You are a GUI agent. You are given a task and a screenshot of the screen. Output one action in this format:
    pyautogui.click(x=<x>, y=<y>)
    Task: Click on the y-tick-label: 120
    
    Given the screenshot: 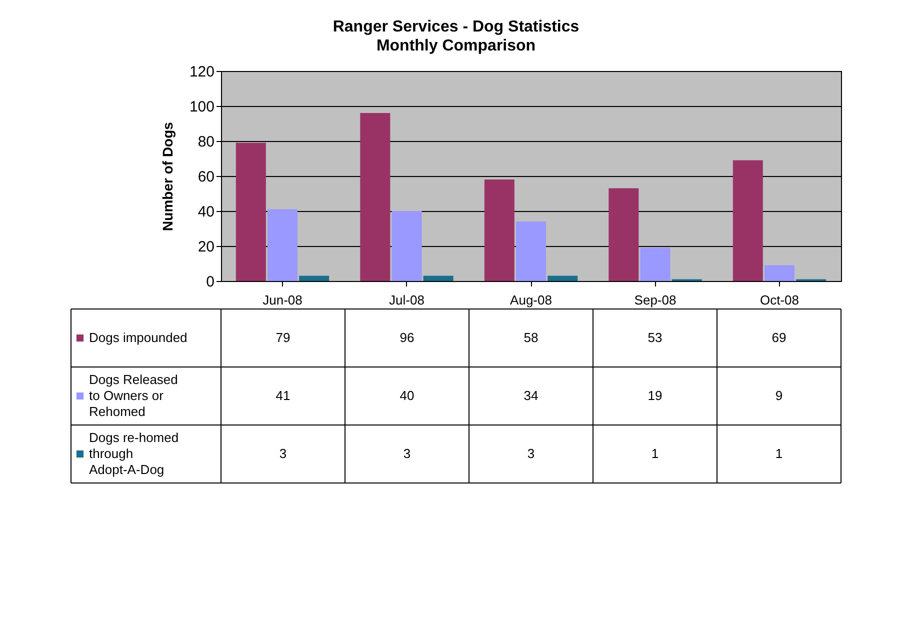 What is the action you would take?
    pyautogui.click(x=201, y=72)
    